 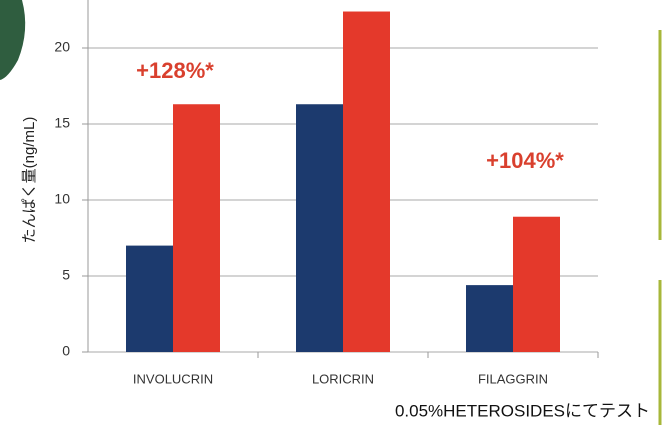 What do you see at coordinates (62, 199) in the screenshot?
I see `y-tick-label: 10` at bounding box center [62, 199].